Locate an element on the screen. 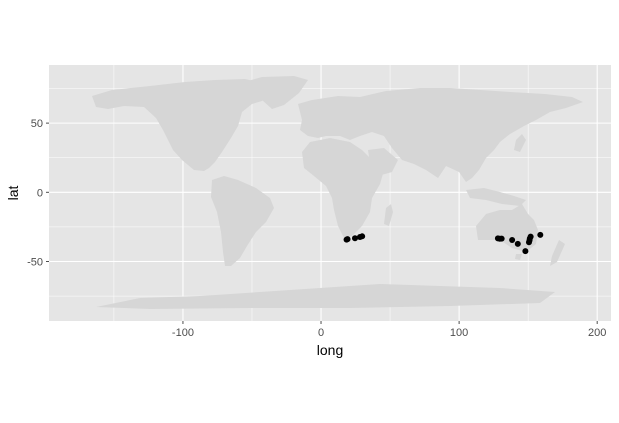 The image size is (619, 423). y-axis-title: lat is located at coordinates (13, 193).